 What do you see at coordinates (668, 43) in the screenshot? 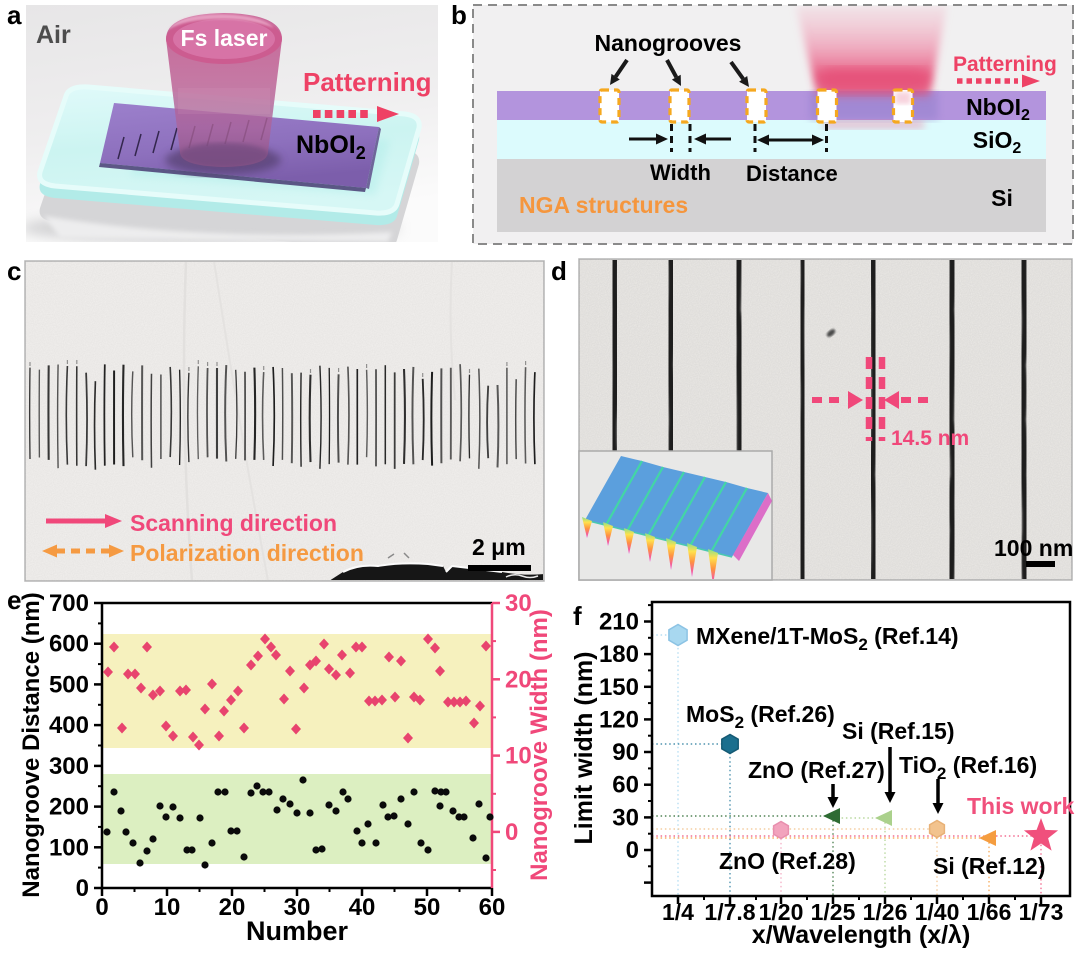
I see `svg-text: Nanogrooves` at bounding box center [668, 43].